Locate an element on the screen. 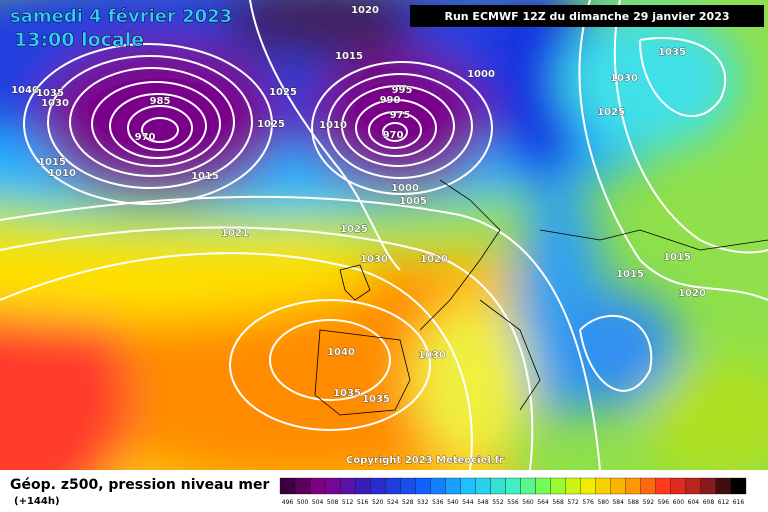 The width and height of the screenshot is (768, 512). scale-label: 520 is located at coordinates (378, 502).